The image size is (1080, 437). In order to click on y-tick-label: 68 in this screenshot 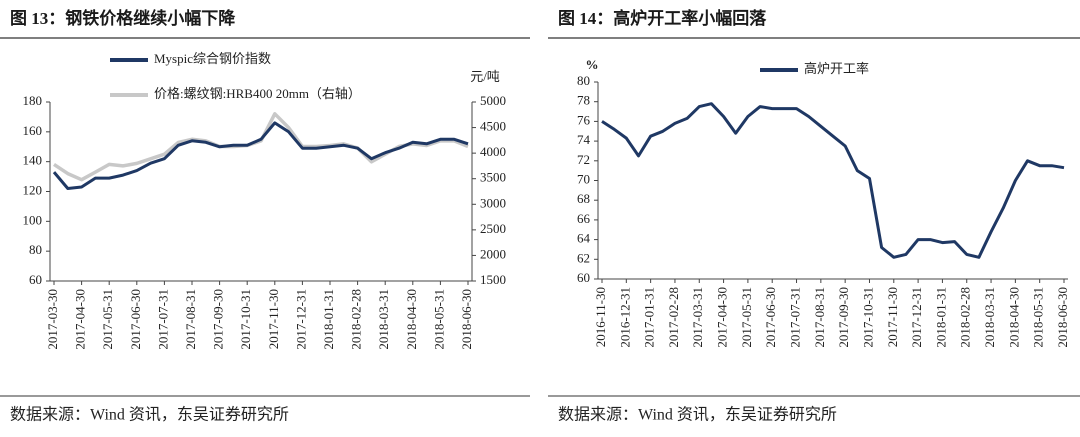, I will do `click(583, 198)`.